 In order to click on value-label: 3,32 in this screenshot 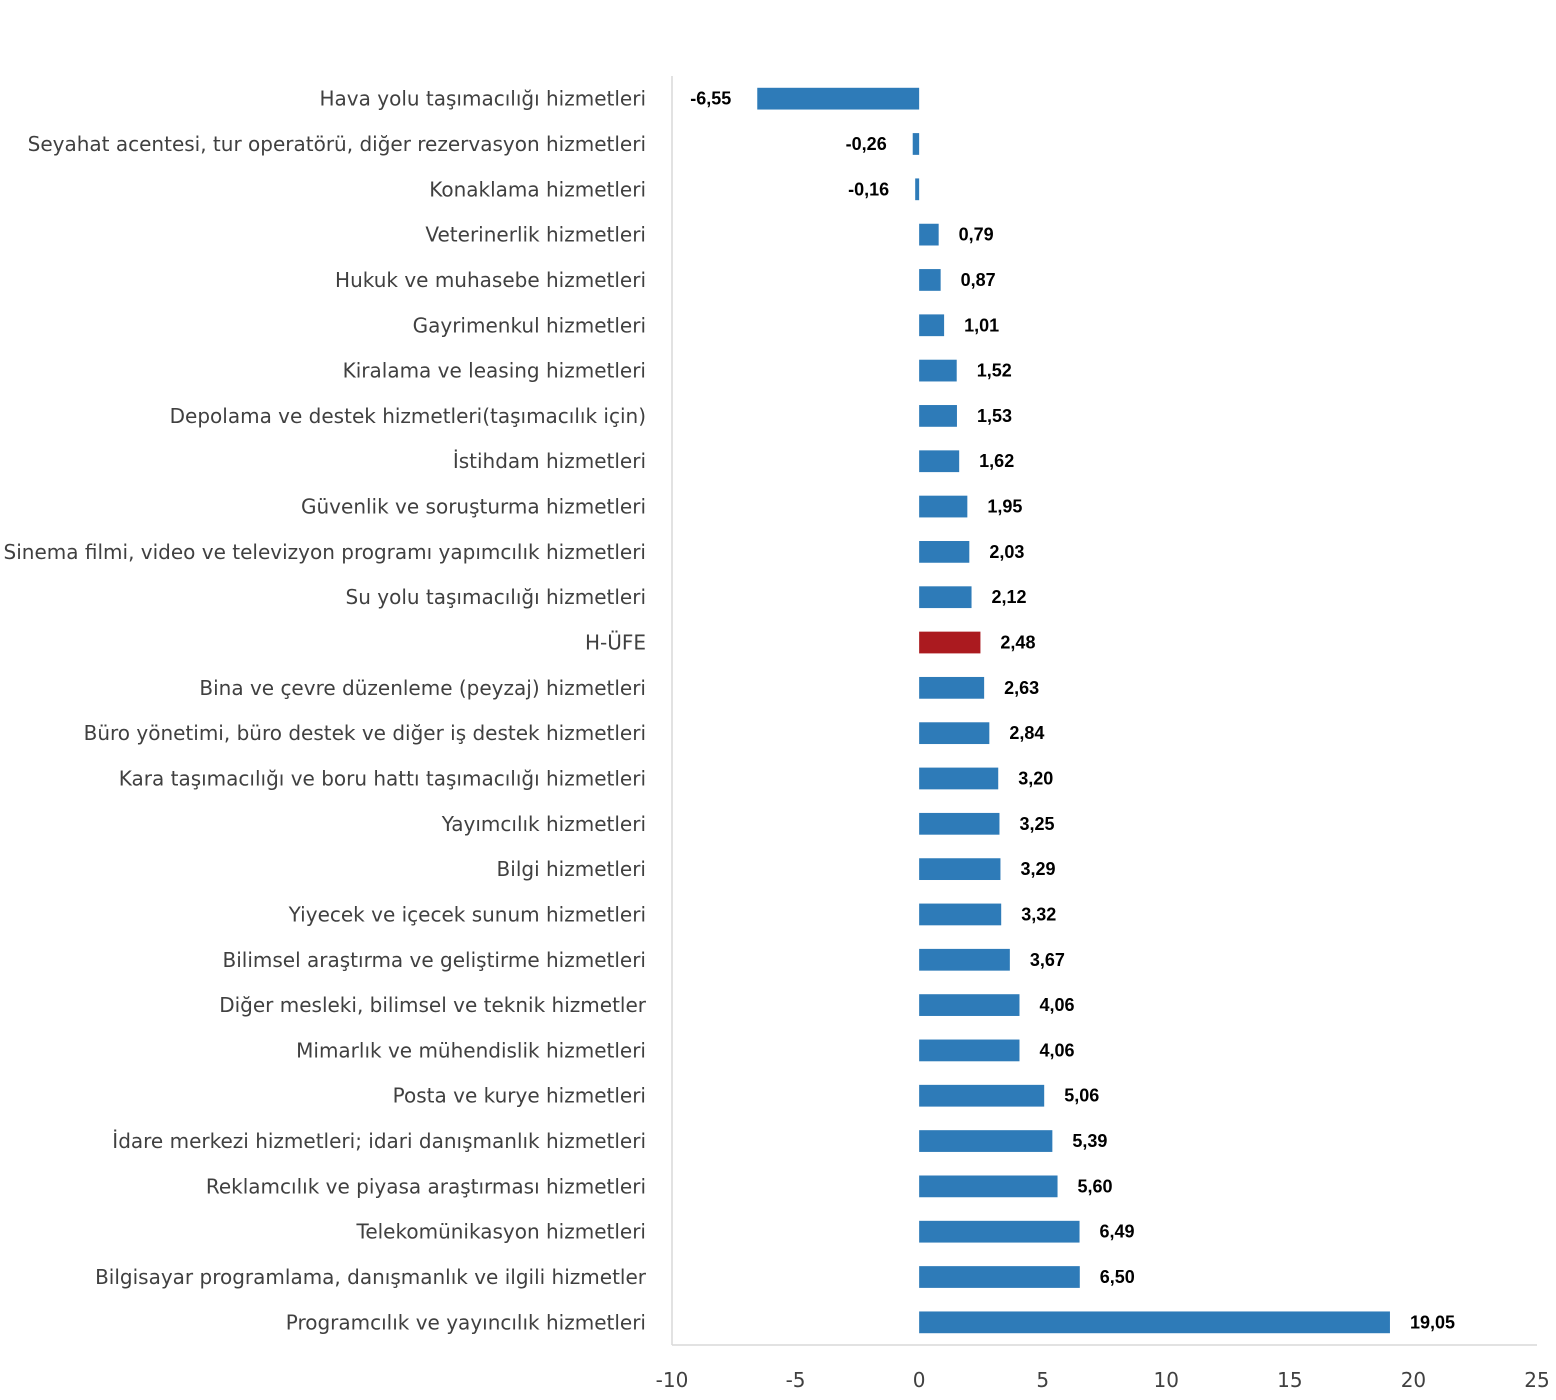, I will do `click(1038, 914)`.